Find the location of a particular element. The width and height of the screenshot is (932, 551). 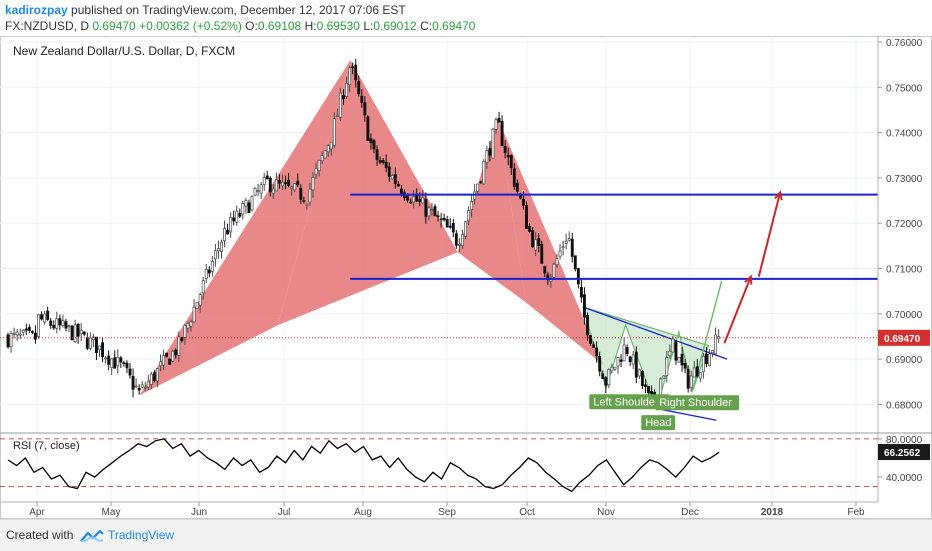

price-tick-label: 0.75000 is located at coordinates (904, 88).